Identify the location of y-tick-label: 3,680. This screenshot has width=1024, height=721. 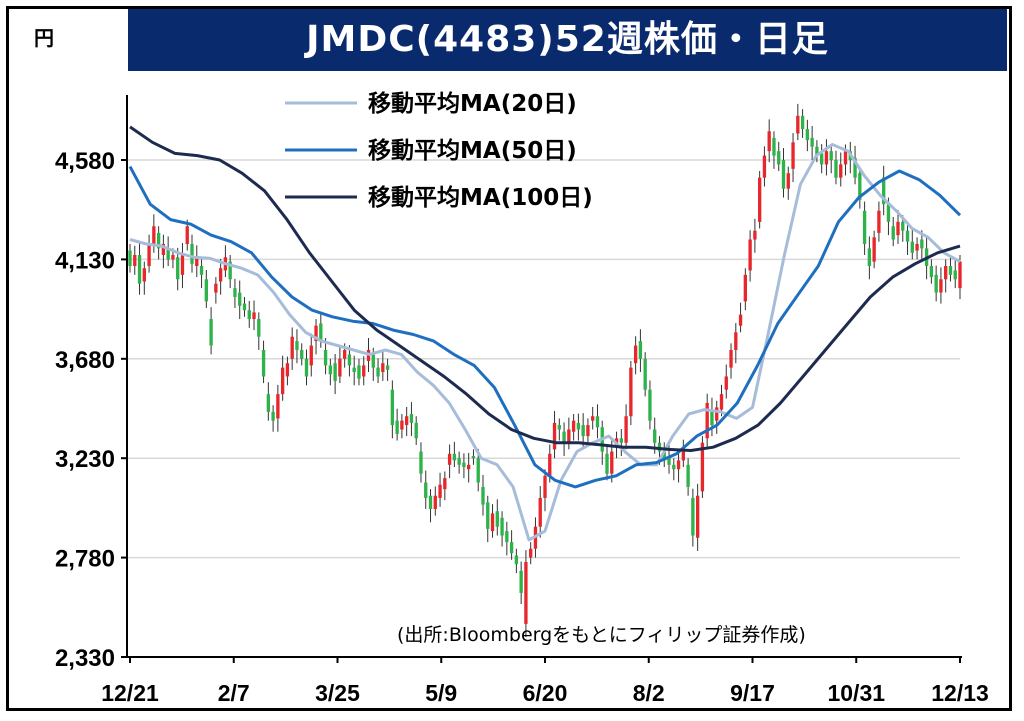
(85, 360).